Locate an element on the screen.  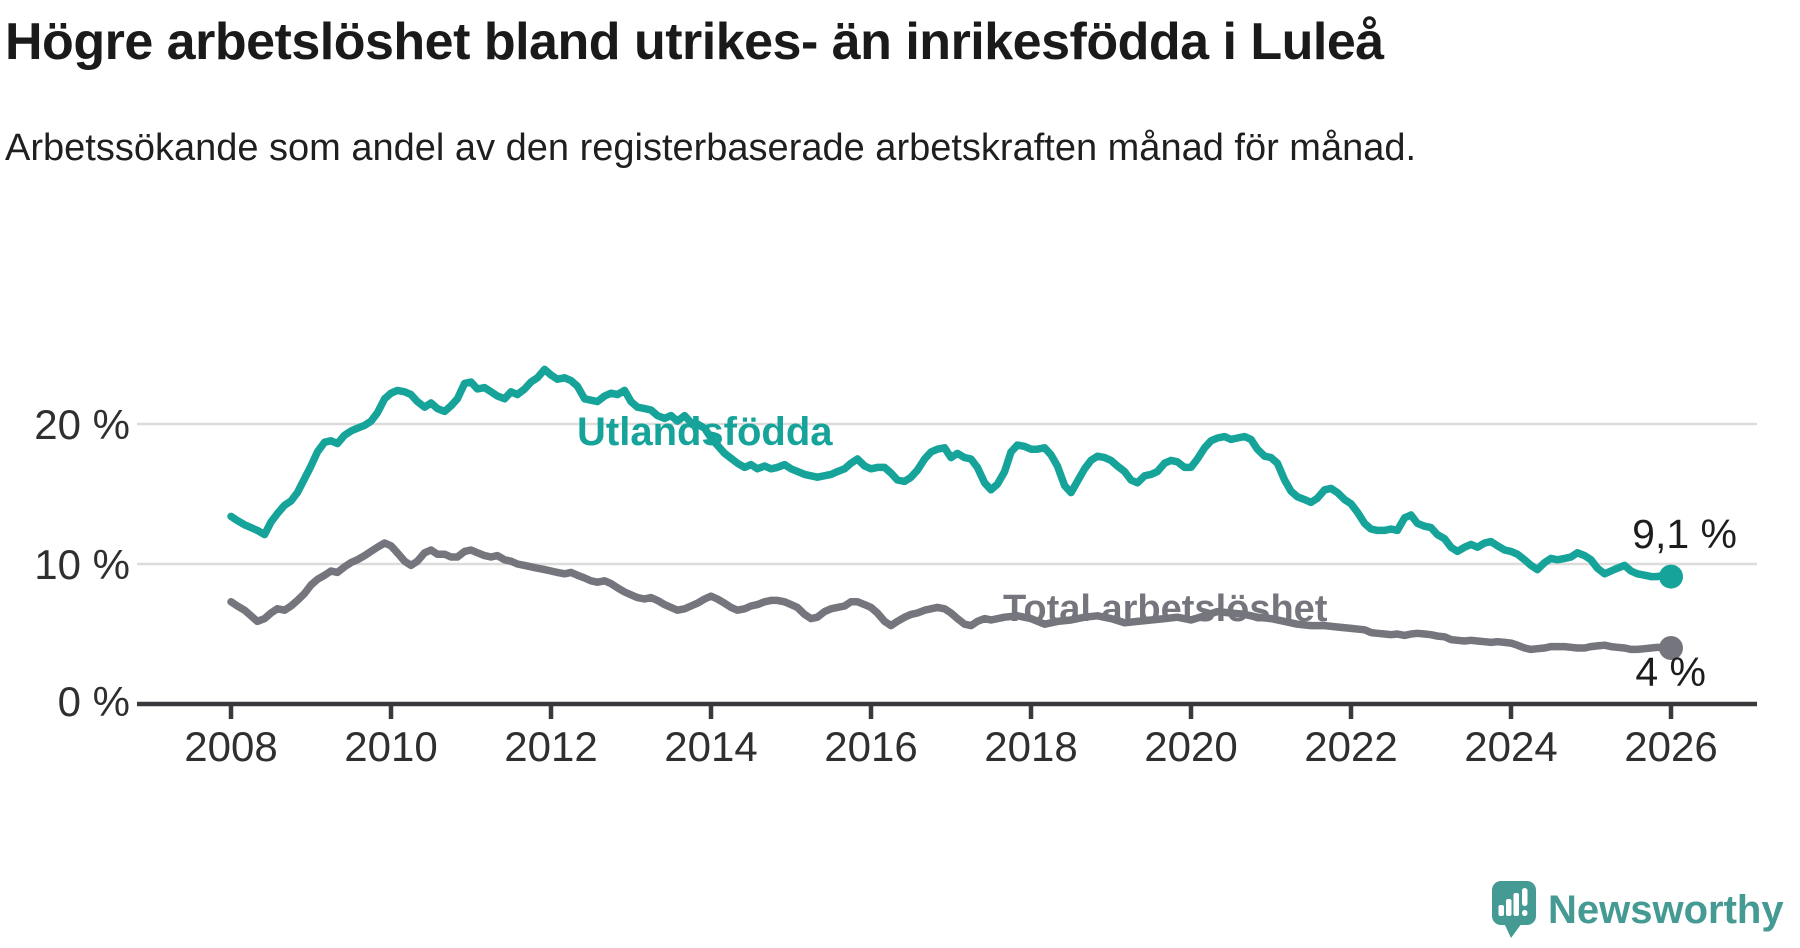
series-label-total-arbetsloshet: Total arbetslöshet is located at coordinates (1165, 609).